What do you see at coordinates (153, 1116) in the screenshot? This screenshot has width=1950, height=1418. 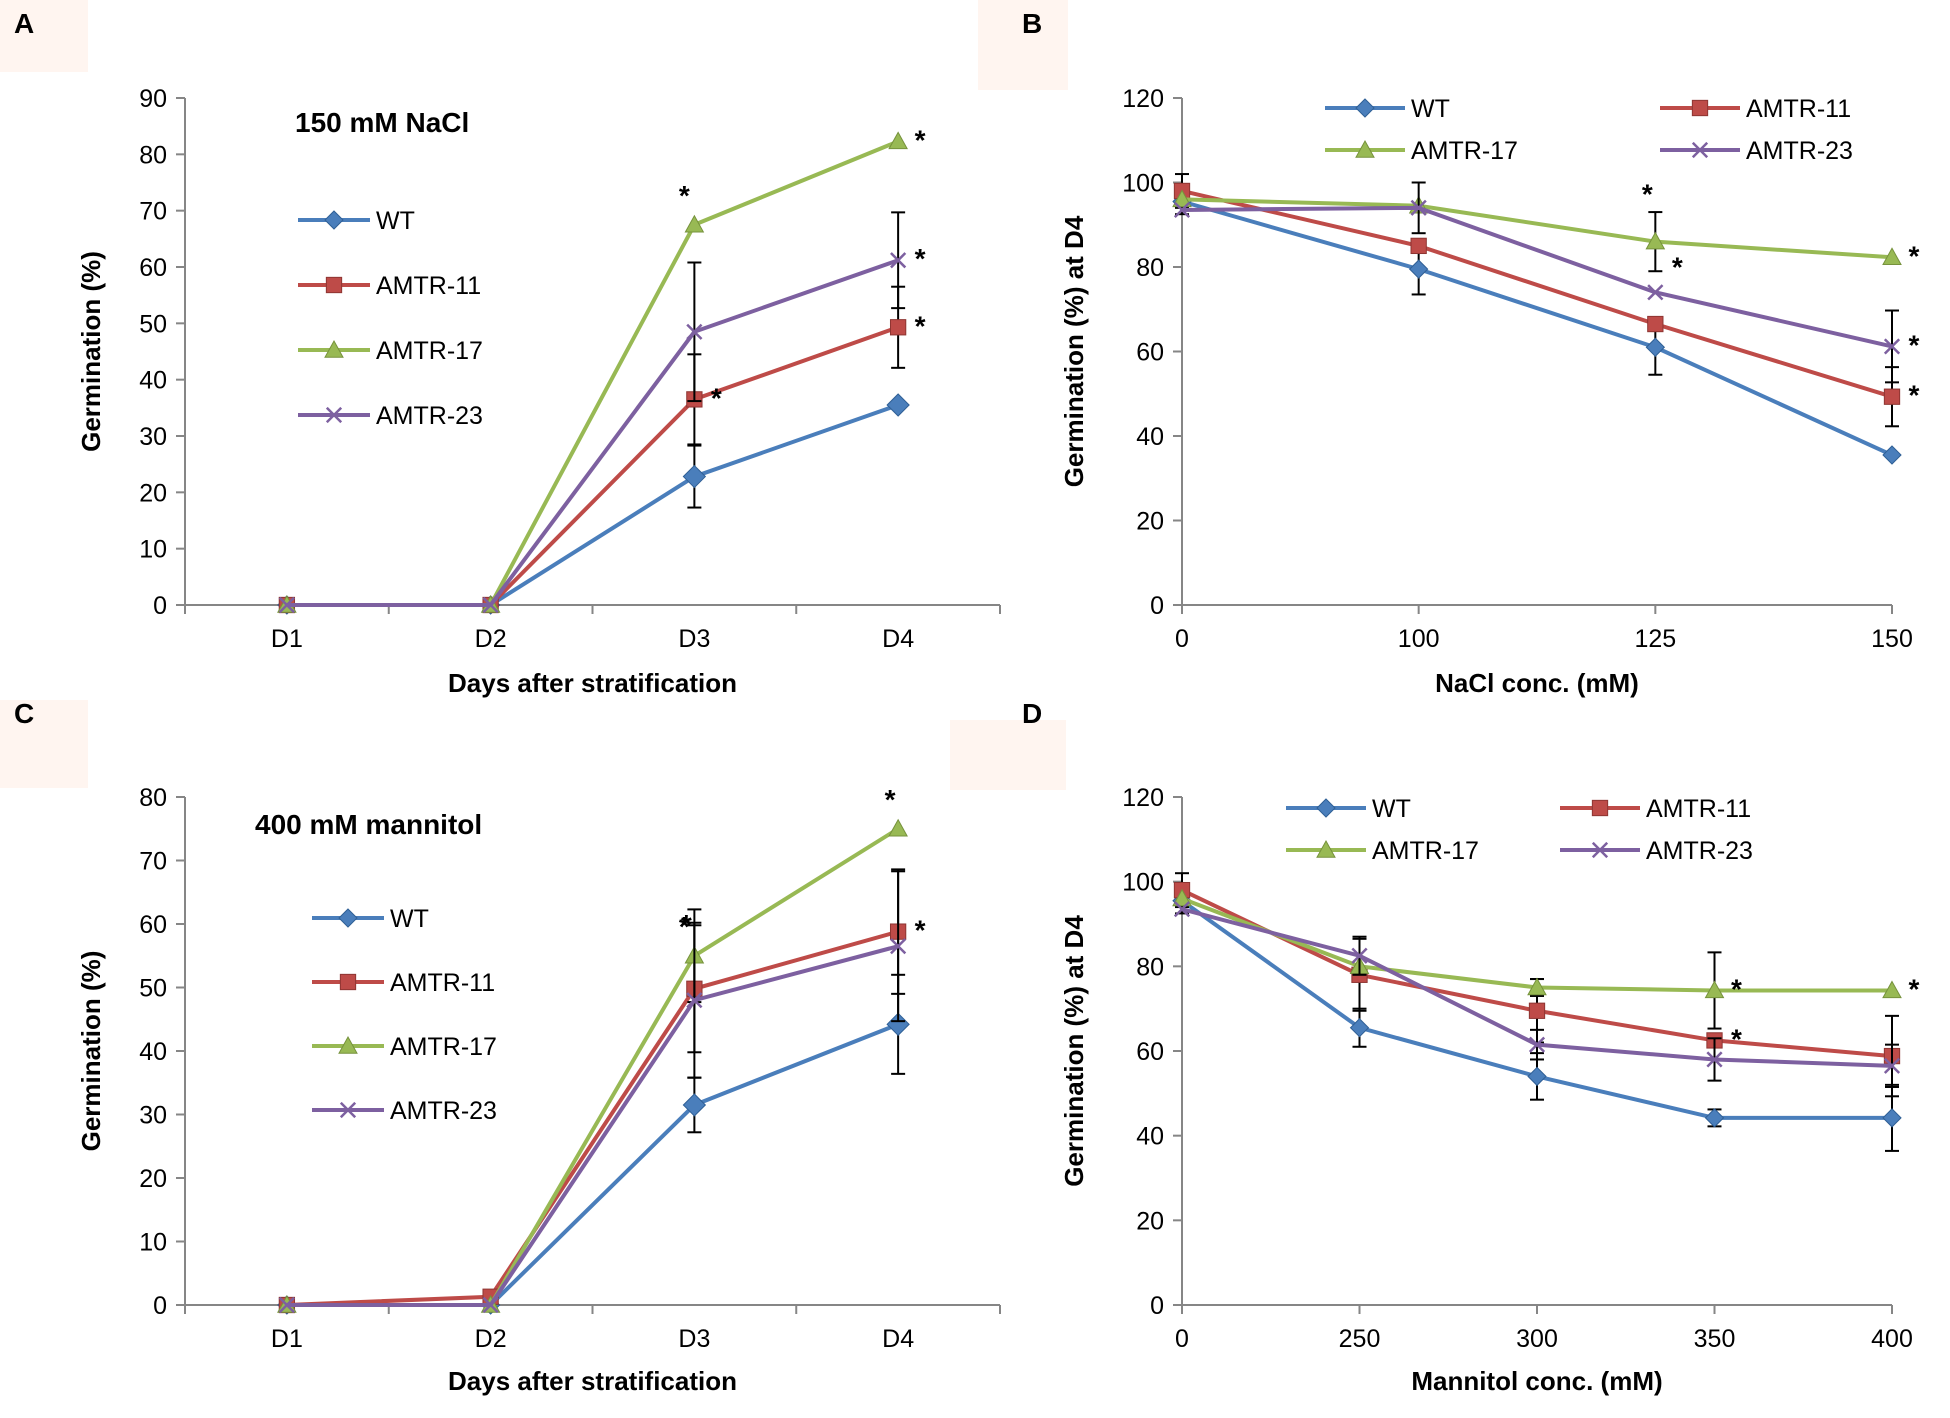 I see `panel-c-y-tick-label: 30` at bounding box center [153, 1116].